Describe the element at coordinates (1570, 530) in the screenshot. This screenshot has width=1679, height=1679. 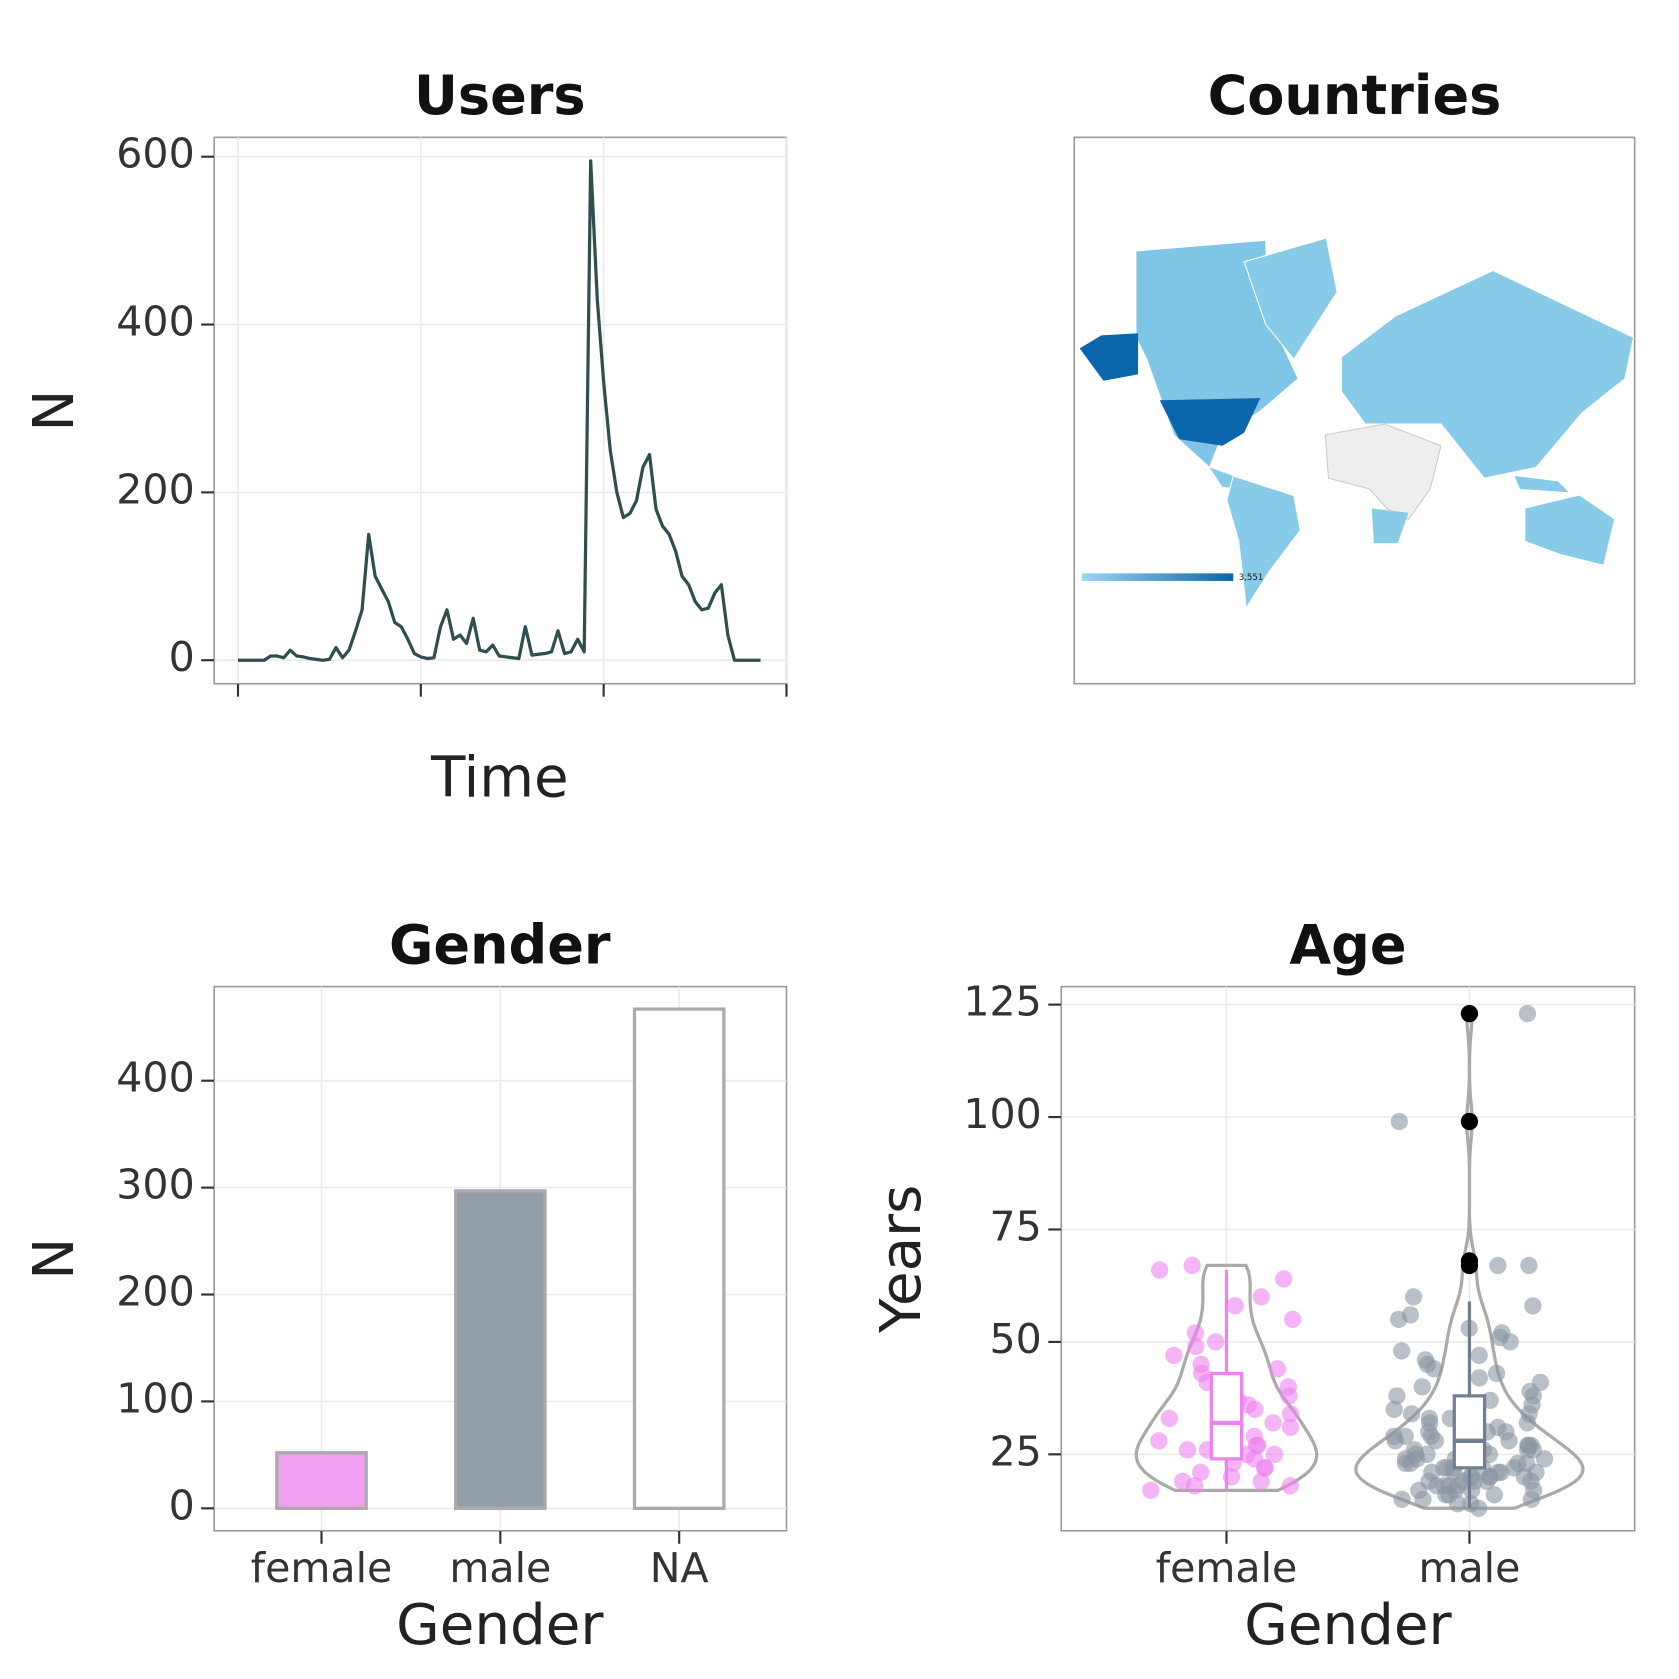
I see `australia` at that location.